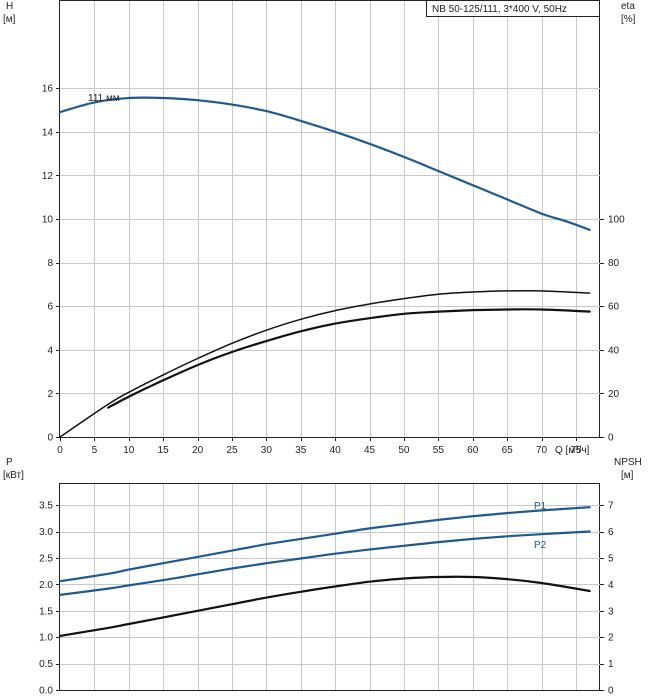 The image size is (658, 700). What do you see at coordinates (46, 506) in the screenshot?
I see `bottom-left-tick-label: 3.5` at bounding box center [46, 506].